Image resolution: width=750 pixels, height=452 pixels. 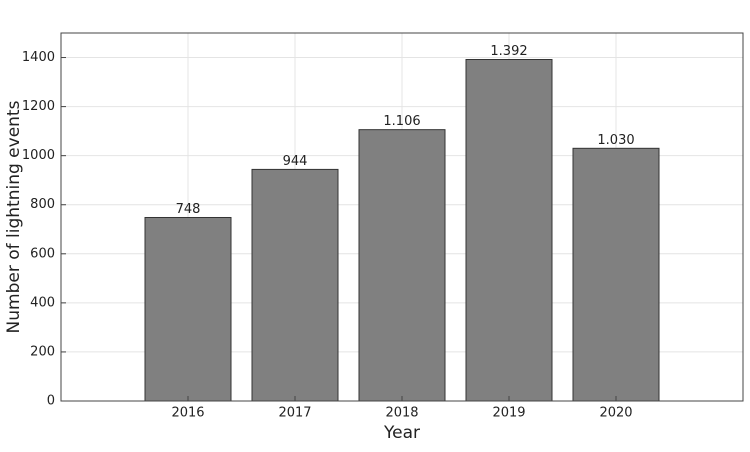 What do you see at coordinates (508, 51) in the screenshot?
I see `value-label: 1.392` at bounding box center [508, 51].